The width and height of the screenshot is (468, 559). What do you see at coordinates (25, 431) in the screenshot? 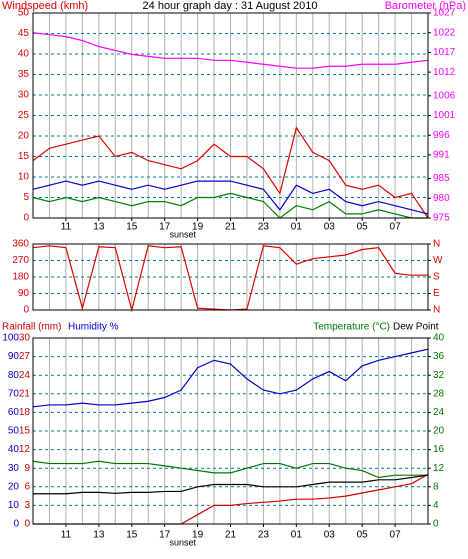
I see `y3-tick-label: 15` at bounding box center [25, 431].